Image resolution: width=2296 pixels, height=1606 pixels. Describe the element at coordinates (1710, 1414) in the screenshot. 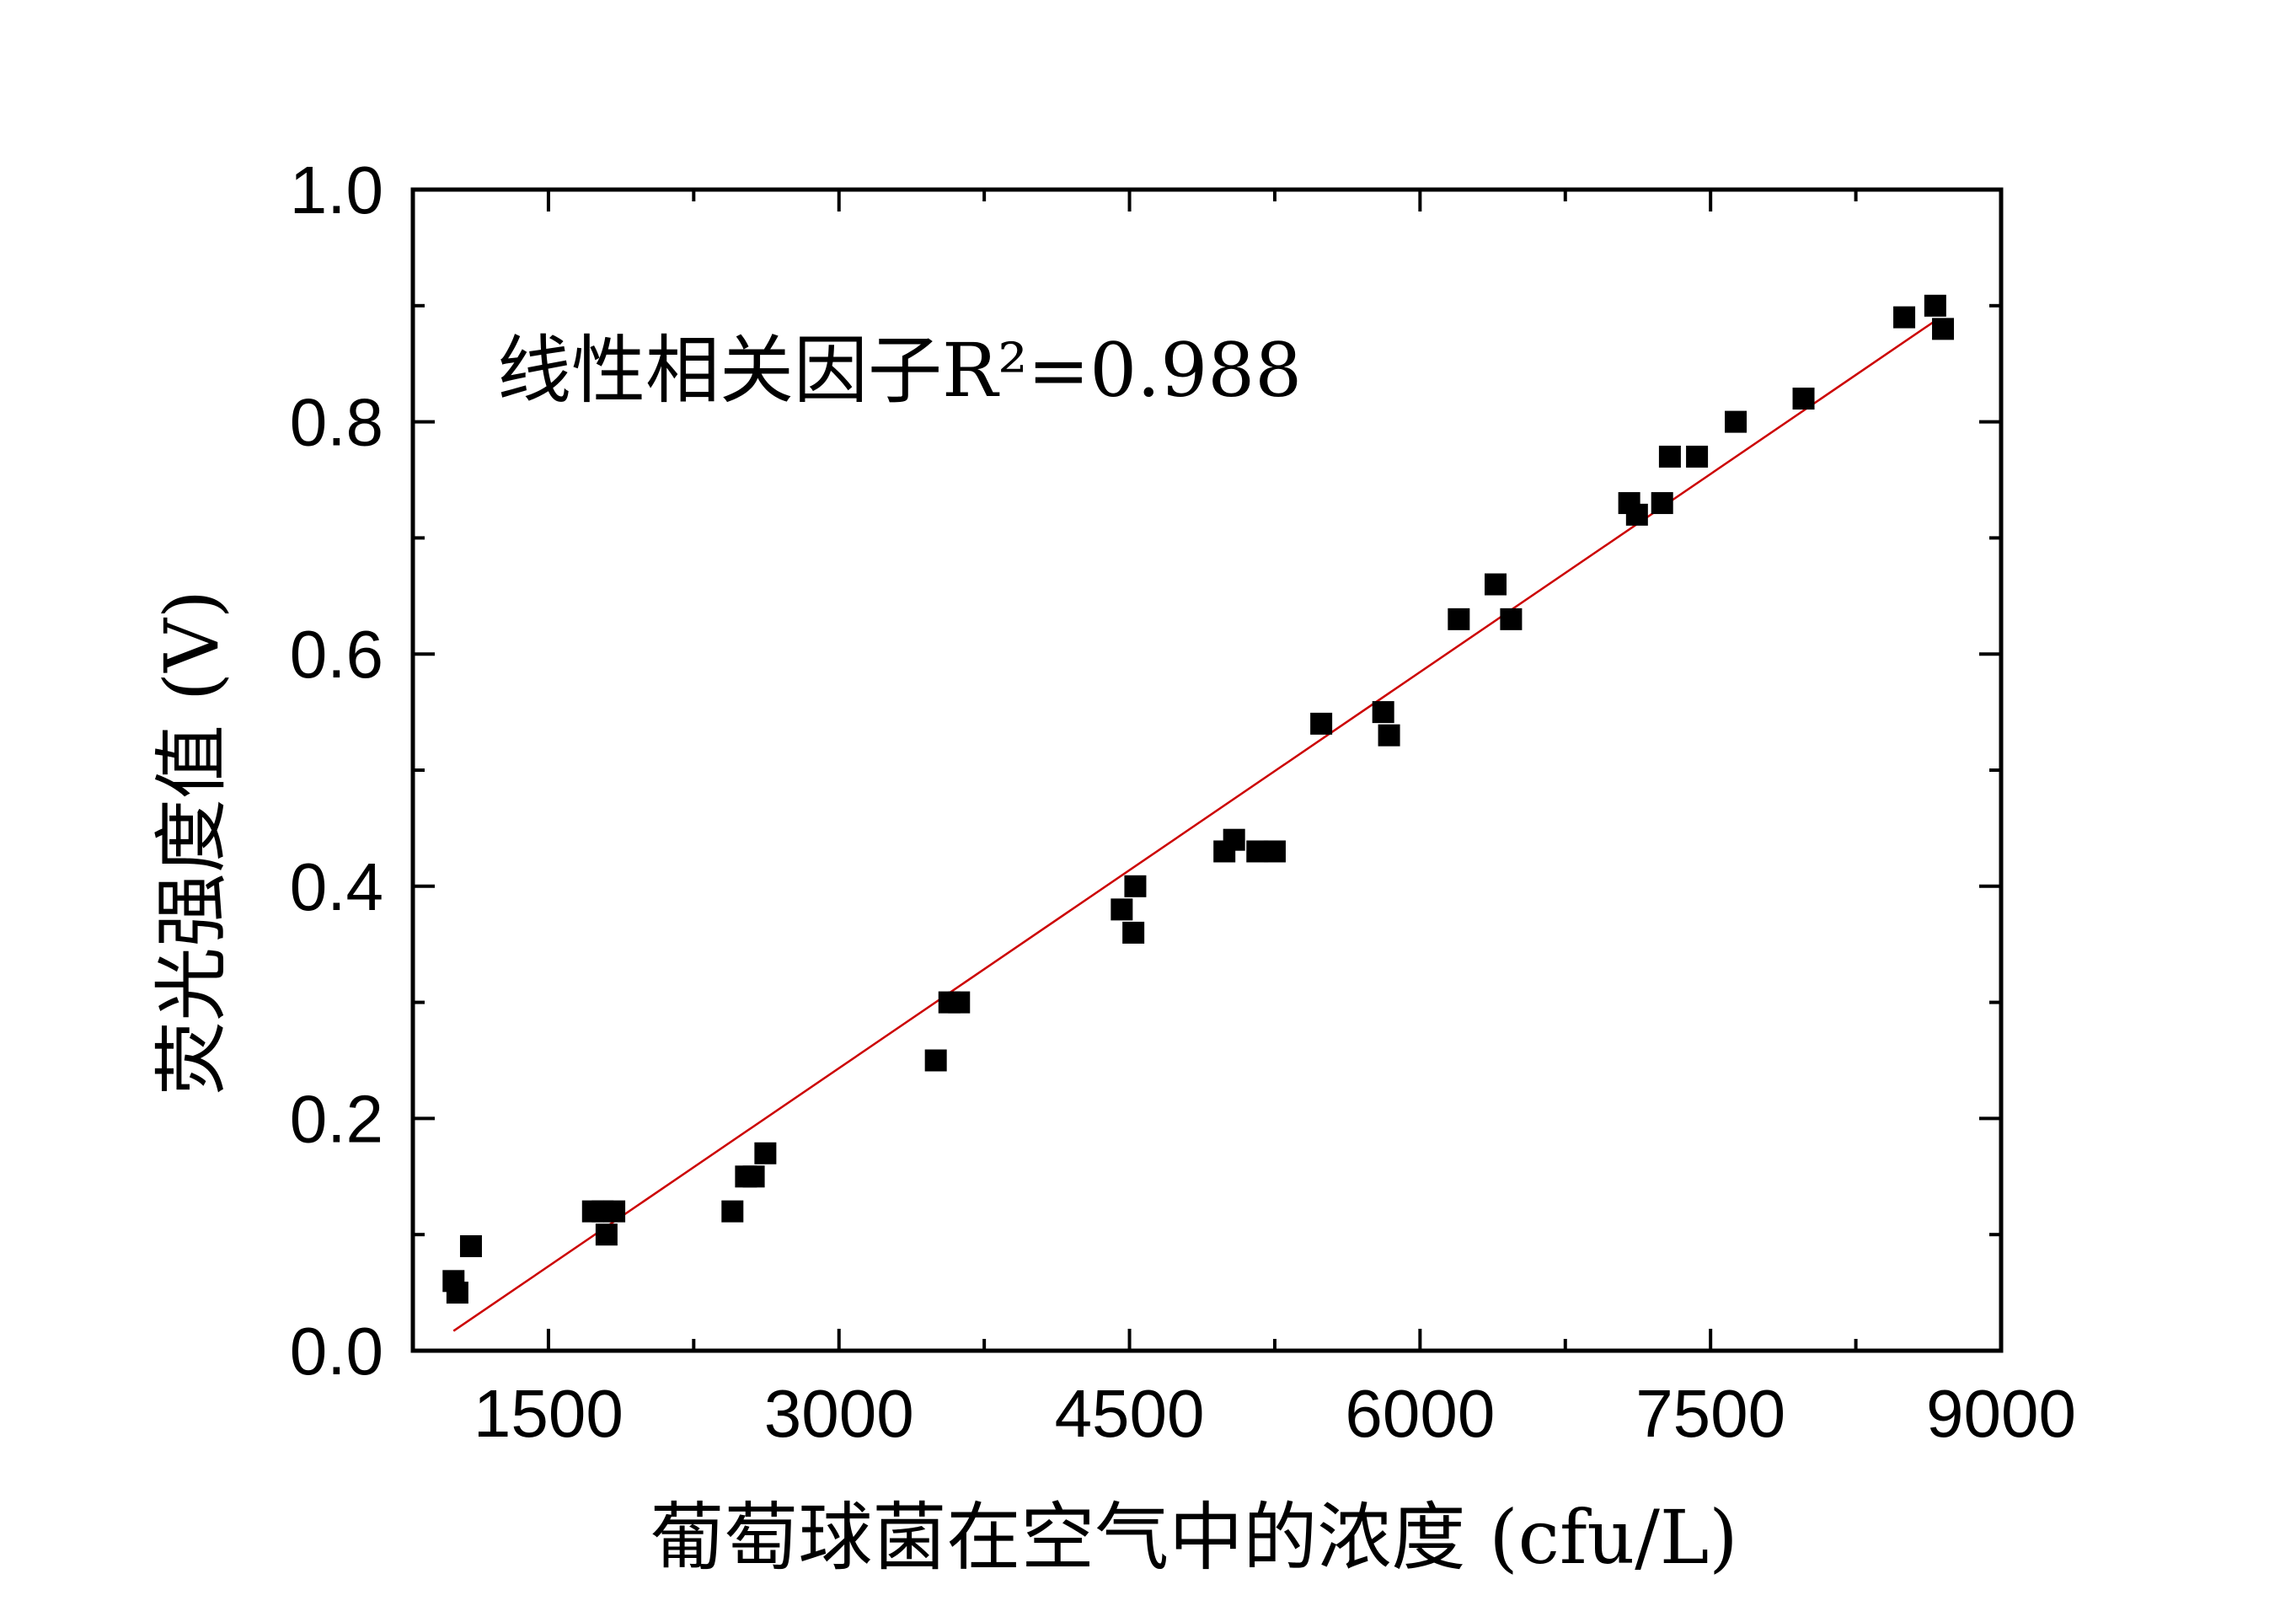

I see `x-tick-label: 7500` at that location.